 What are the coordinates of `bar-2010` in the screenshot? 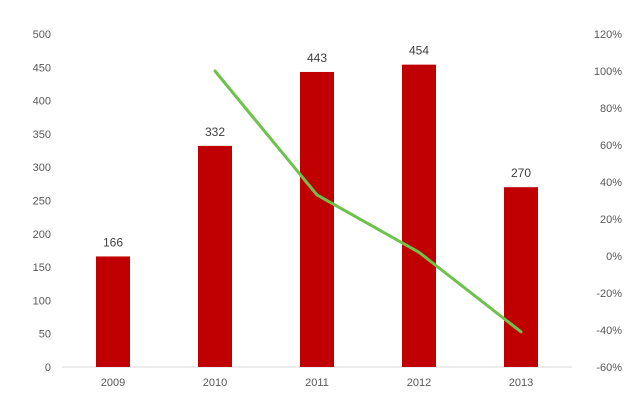 It's located at (215, 256).